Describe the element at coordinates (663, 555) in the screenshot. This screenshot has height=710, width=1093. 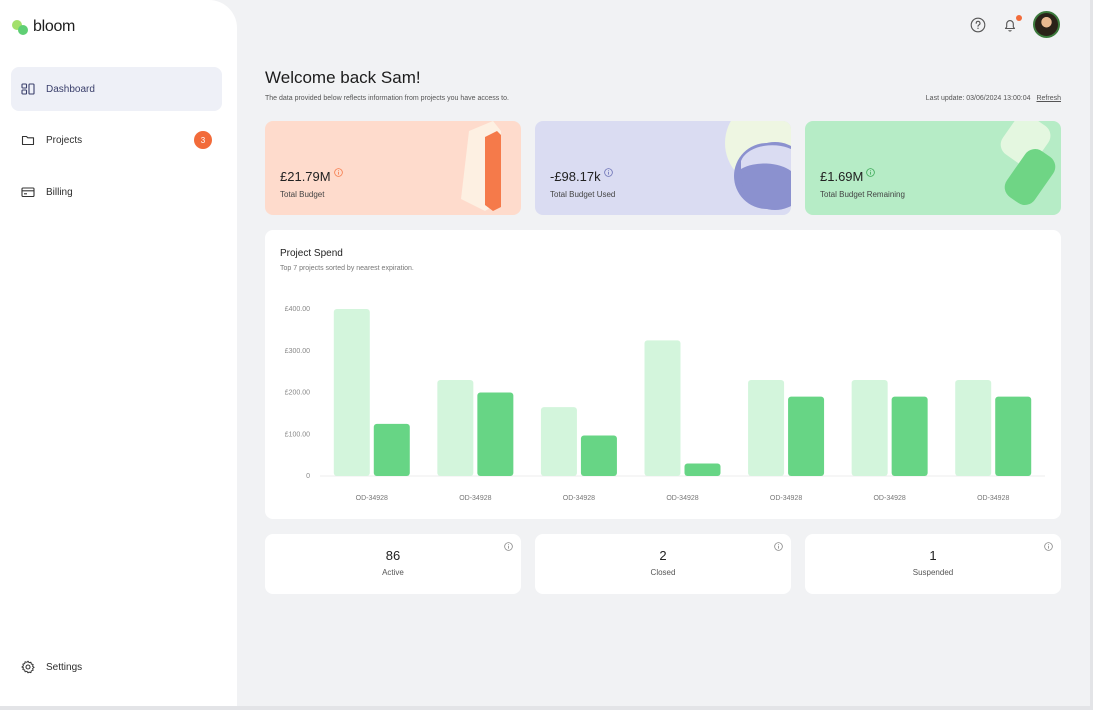
I see `count-value: 2` at that location.